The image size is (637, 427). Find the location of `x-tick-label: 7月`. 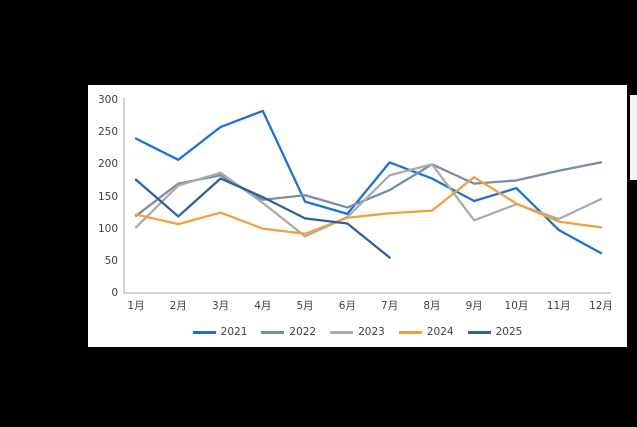

x-tick-label: 7月 is located at coordinates (390, 306).